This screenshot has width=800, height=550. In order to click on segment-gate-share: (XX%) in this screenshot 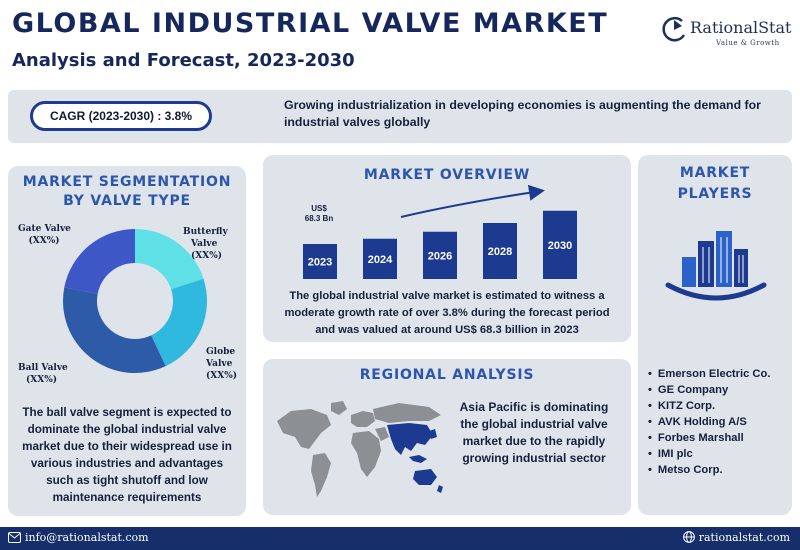, I will do `click(44, 241)`.